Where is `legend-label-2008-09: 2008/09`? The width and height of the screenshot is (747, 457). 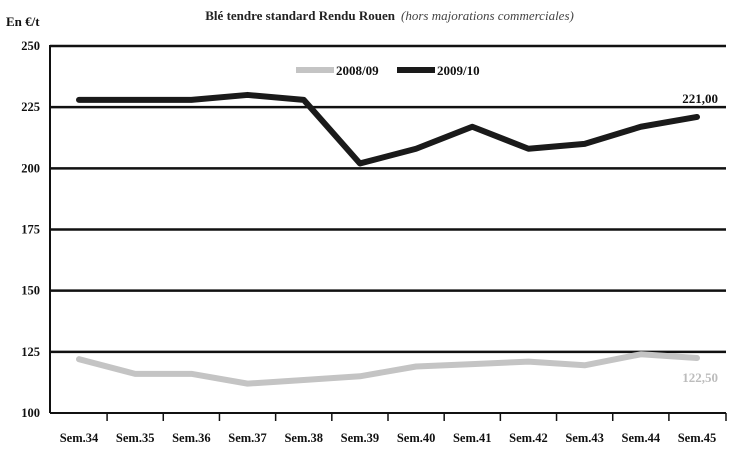
legend-label-2008-09: 2008/09 is located at coordinates (357, 70).